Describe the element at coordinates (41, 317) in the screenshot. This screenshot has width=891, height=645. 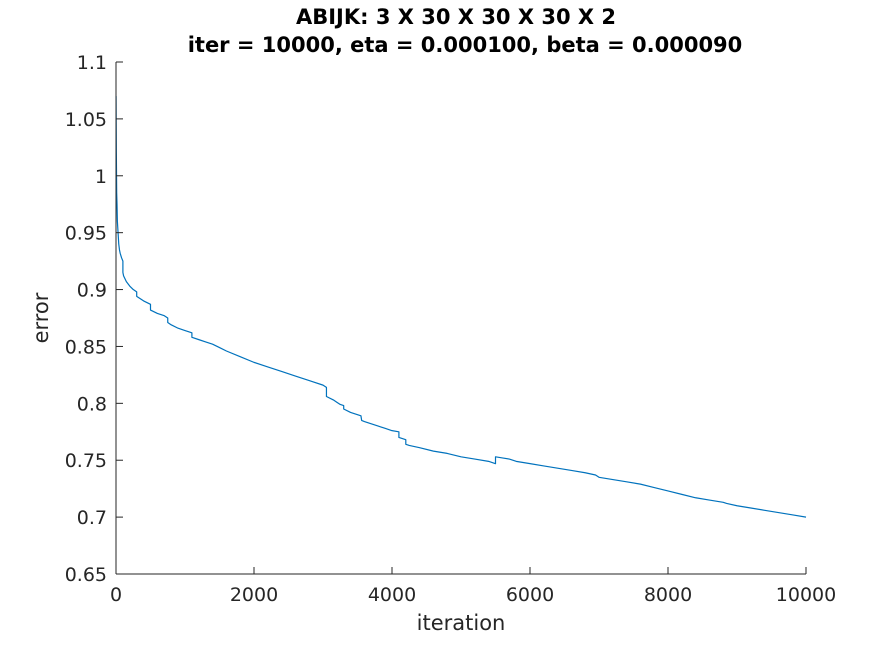
I see `y-axis-label: error` at that location.